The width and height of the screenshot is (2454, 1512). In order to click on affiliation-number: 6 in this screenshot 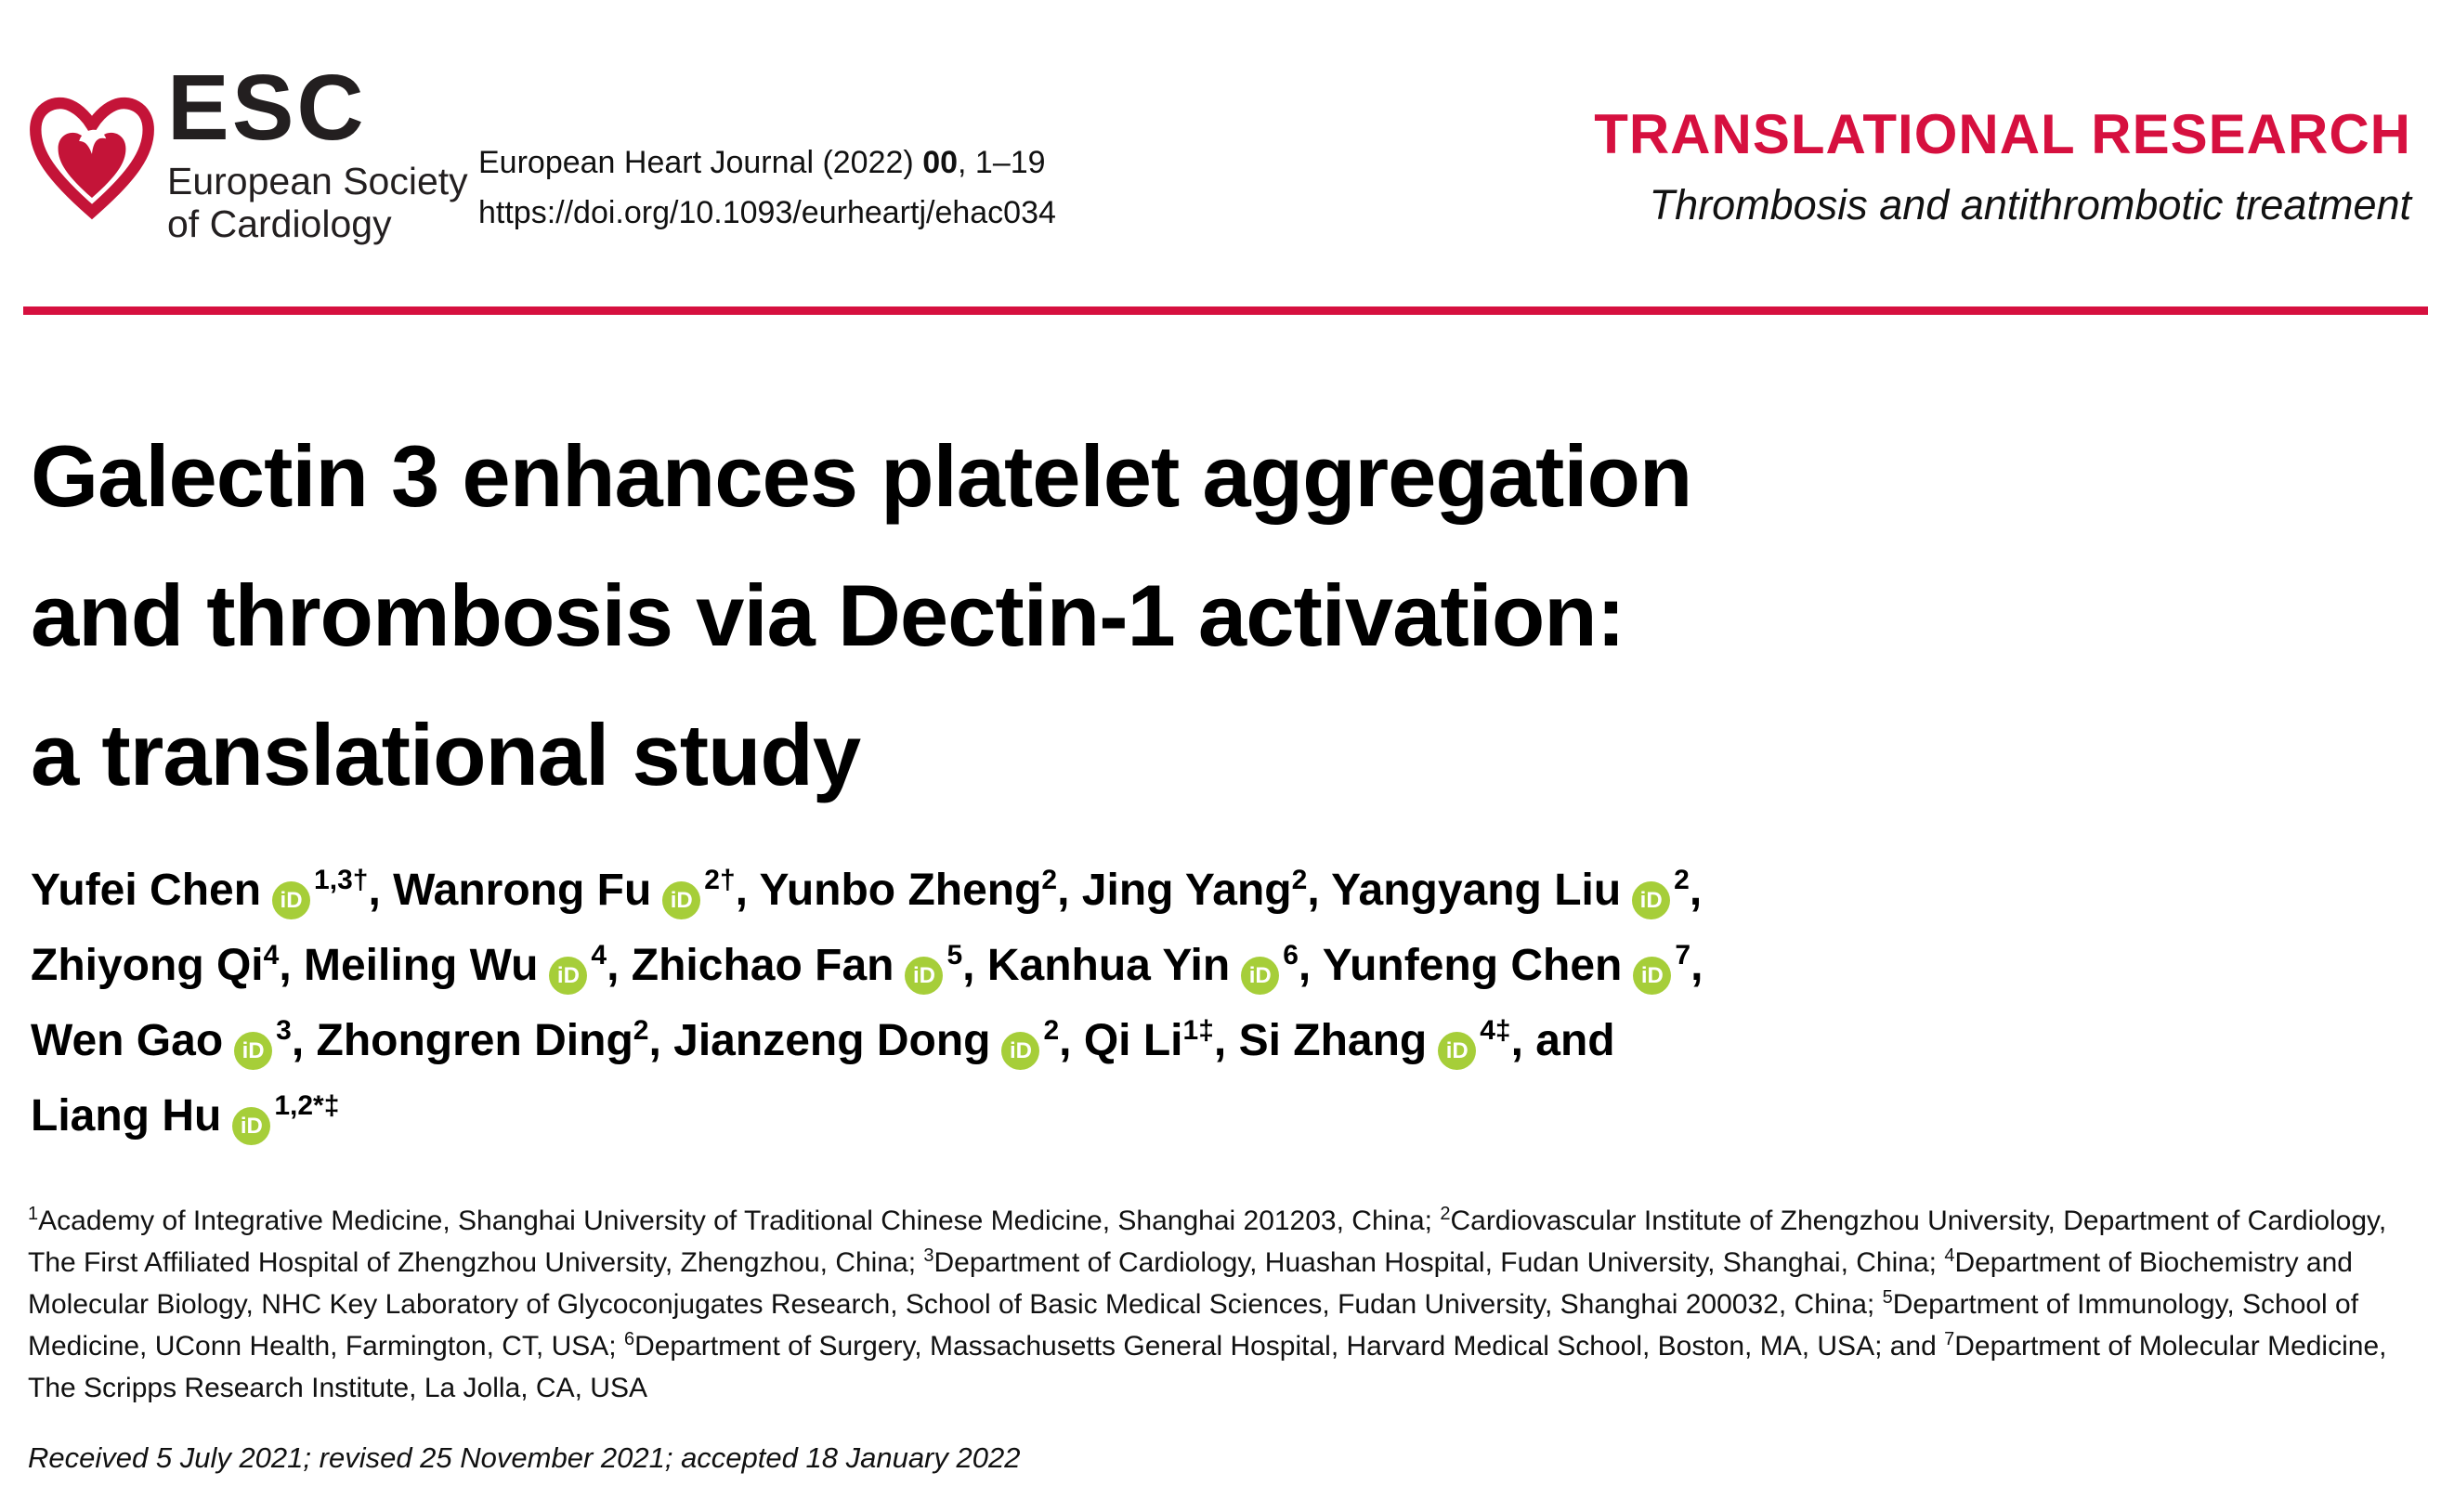, I will do `click(629, 1339)`.